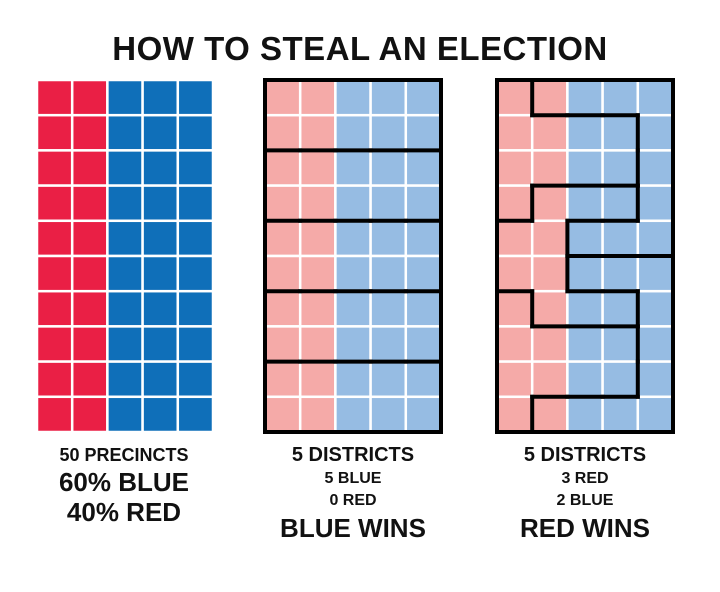 The height and width of the screenshot is (592, 720). I want to click on caption-fair-districts: 5 DISTRICTS 5 BLUE 0 RED BLUE WINS, so click(353, 493).